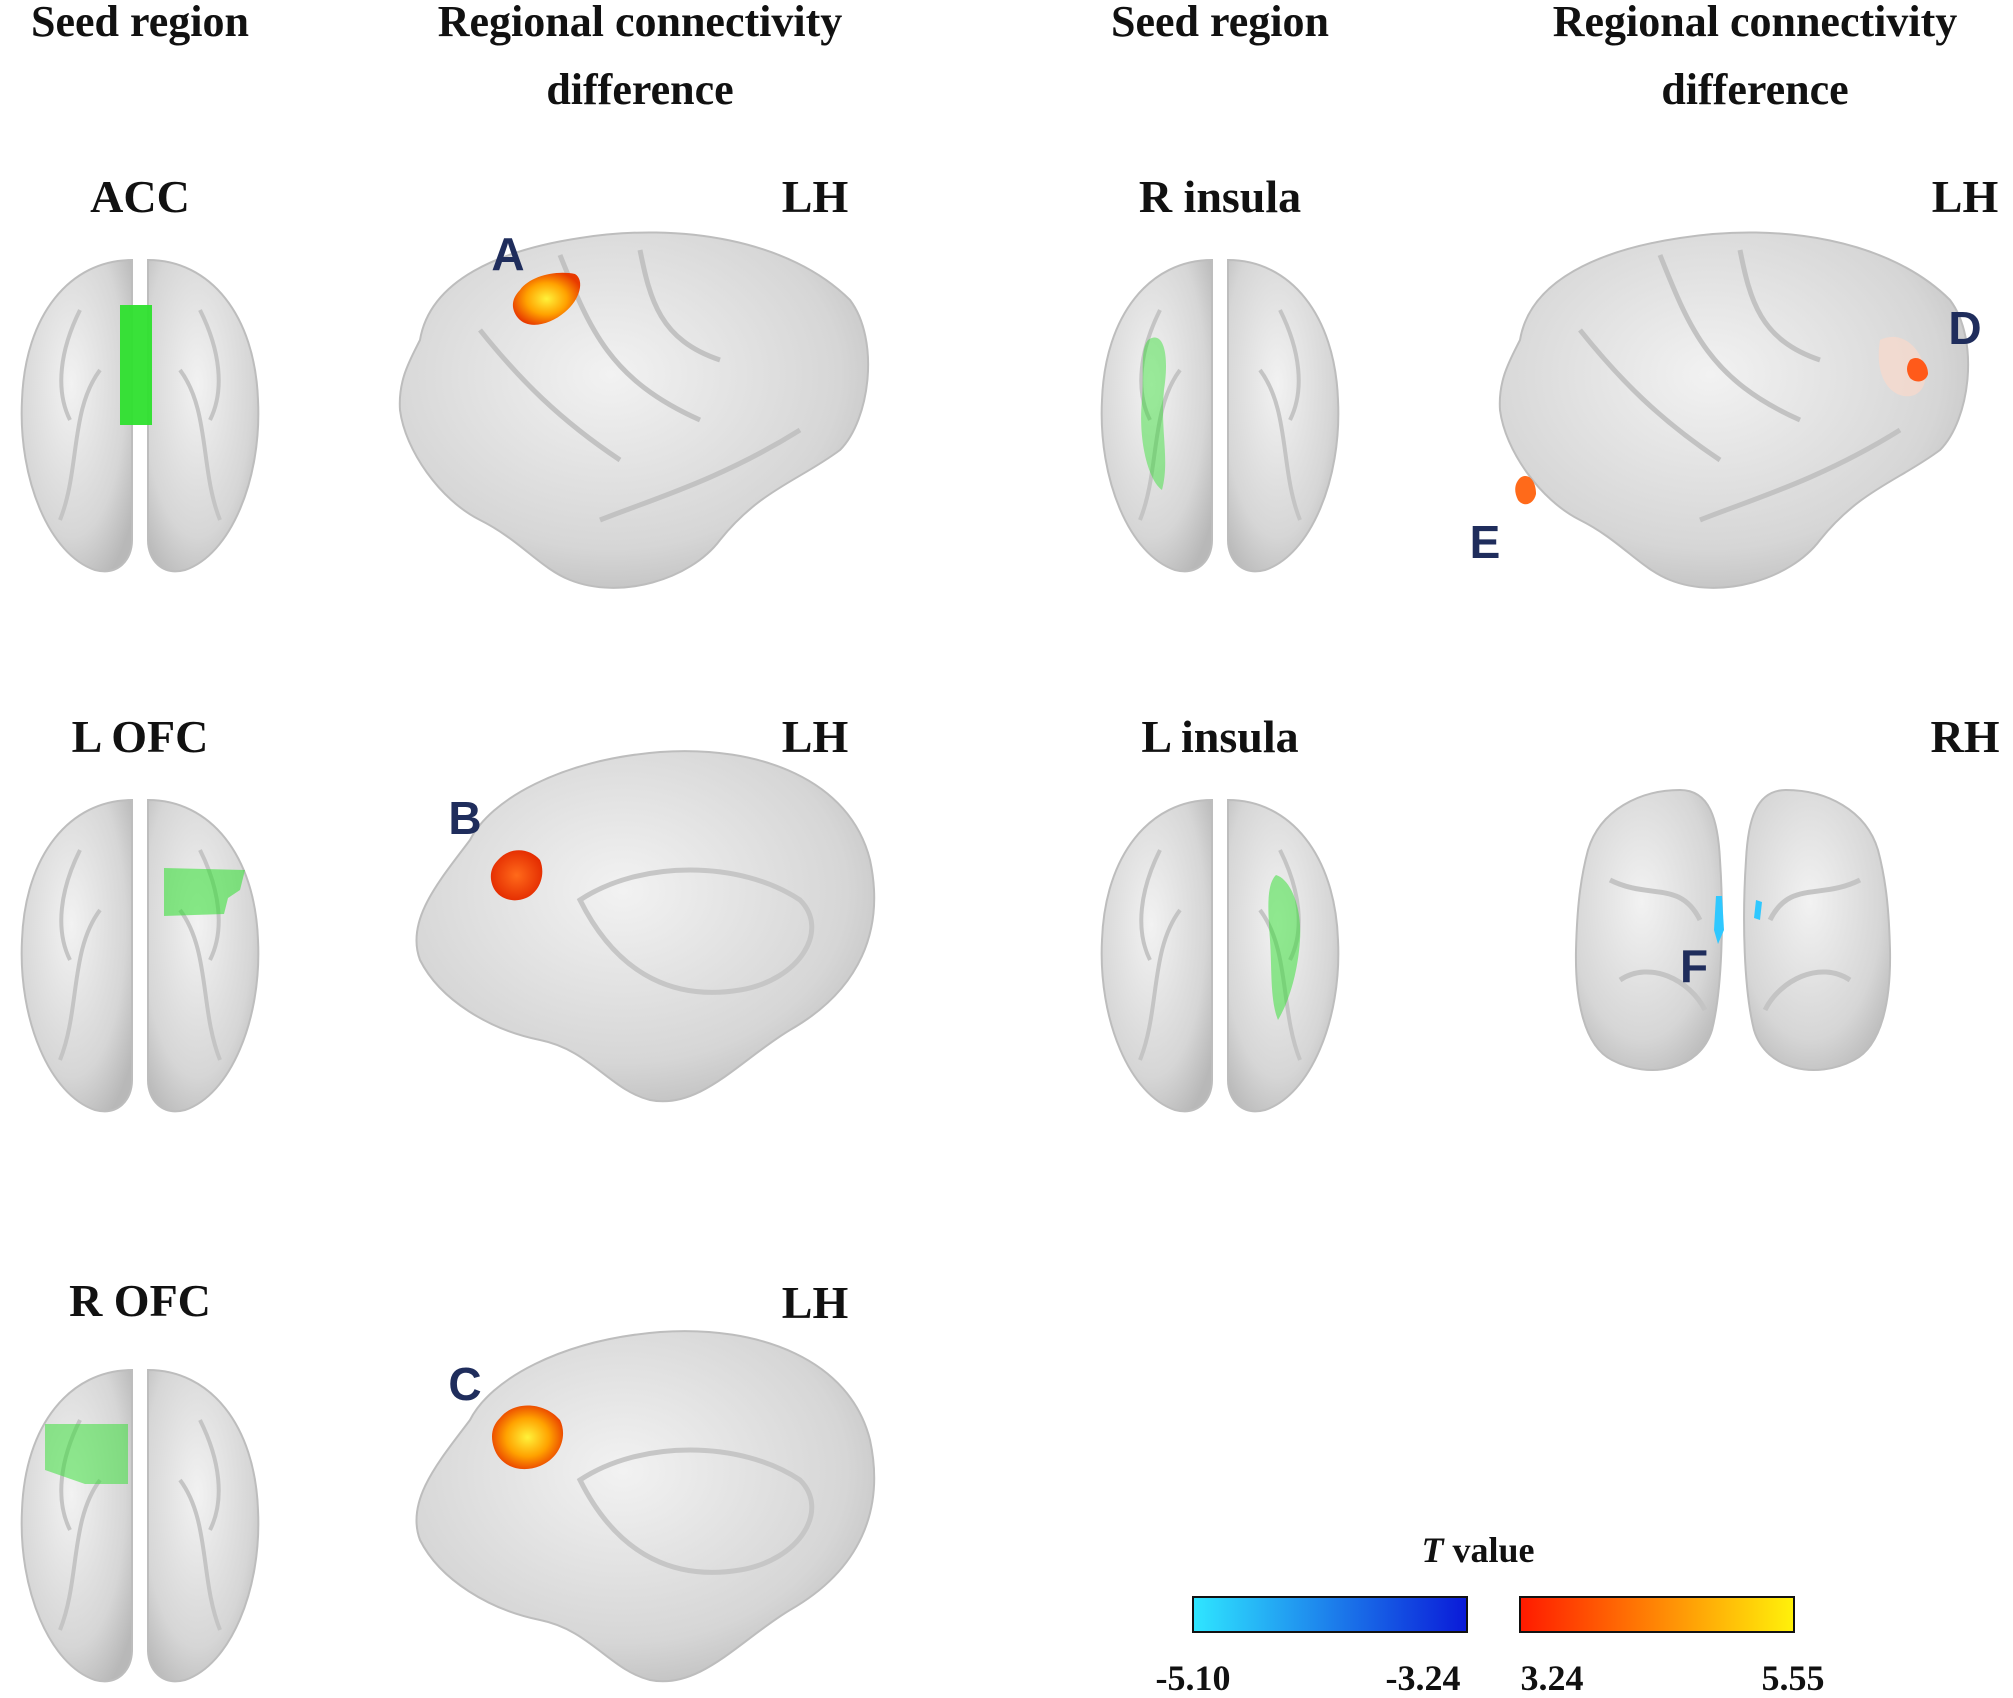  Describe the element at coordinates (516, 875) in the screenshot. I see `result-cluster-b` at that location.